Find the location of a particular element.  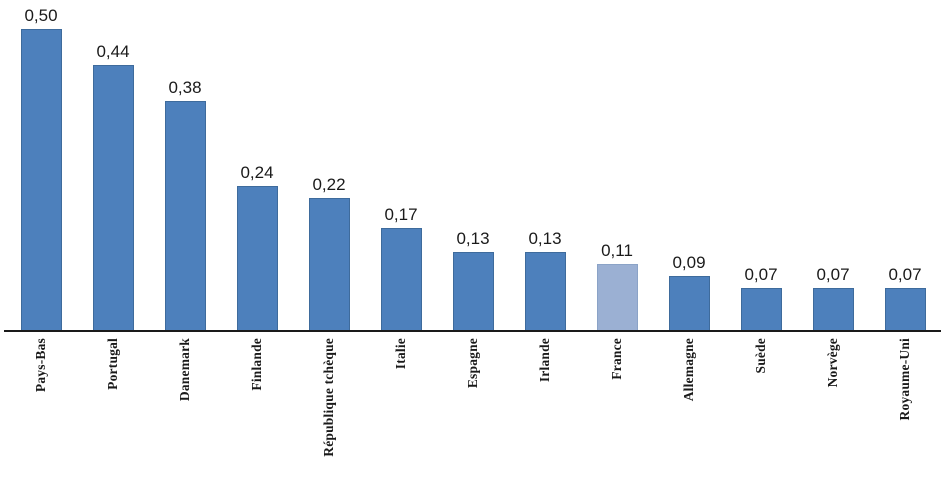

x-axis-label-cell: Portugal is located at coordinates (113, 408).